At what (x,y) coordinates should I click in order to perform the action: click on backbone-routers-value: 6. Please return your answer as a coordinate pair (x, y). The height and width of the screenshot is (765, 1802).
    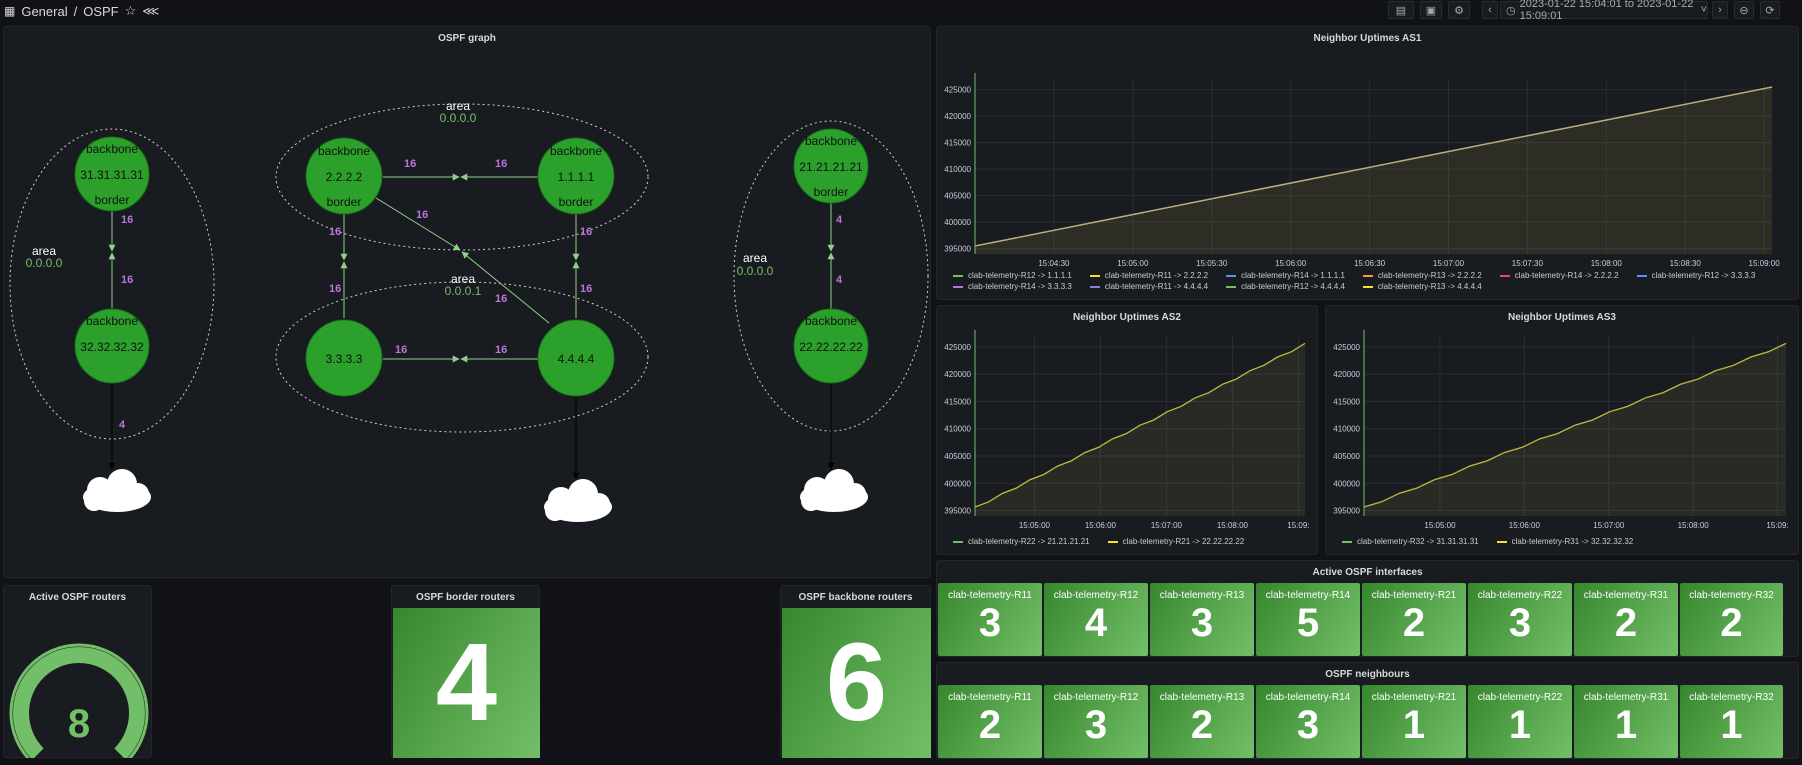
    Looking at the image, I should click on (856, 682).